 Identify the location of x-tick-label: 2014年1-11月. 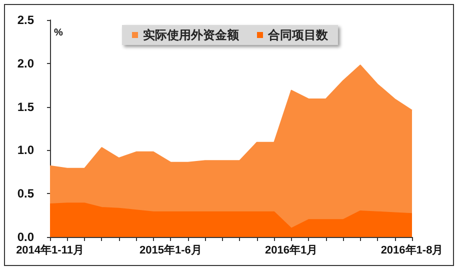
(50, 250).